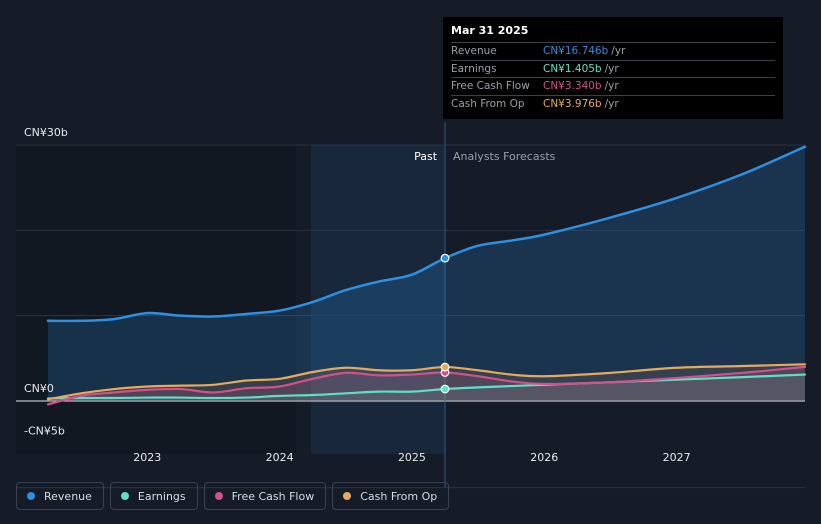 The height and width of the screenshot is (524, 821). I want to click on past-region-highlight, so click(378, 299).